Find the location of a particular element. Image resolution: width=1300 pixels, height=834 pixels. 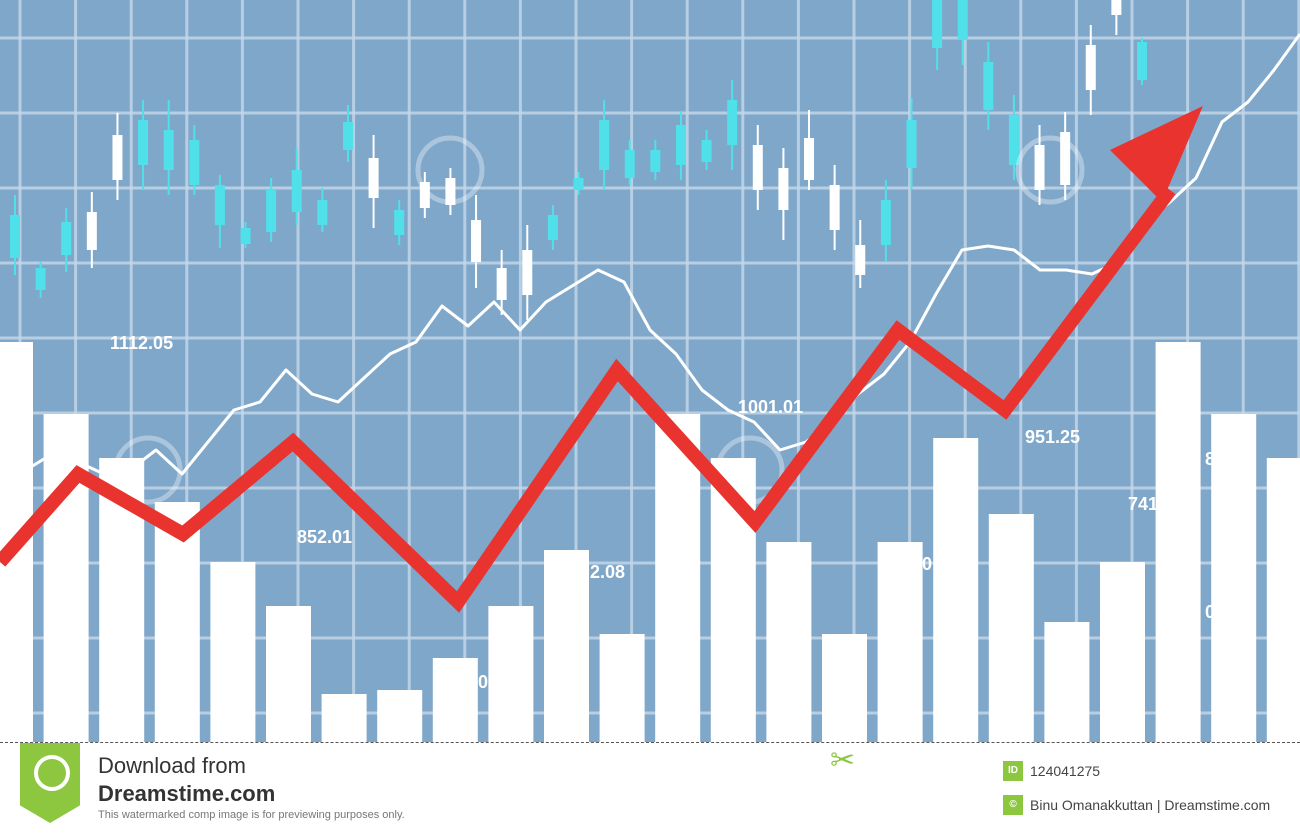

data-label: 8 4 is located at coordinates (1218, 459).